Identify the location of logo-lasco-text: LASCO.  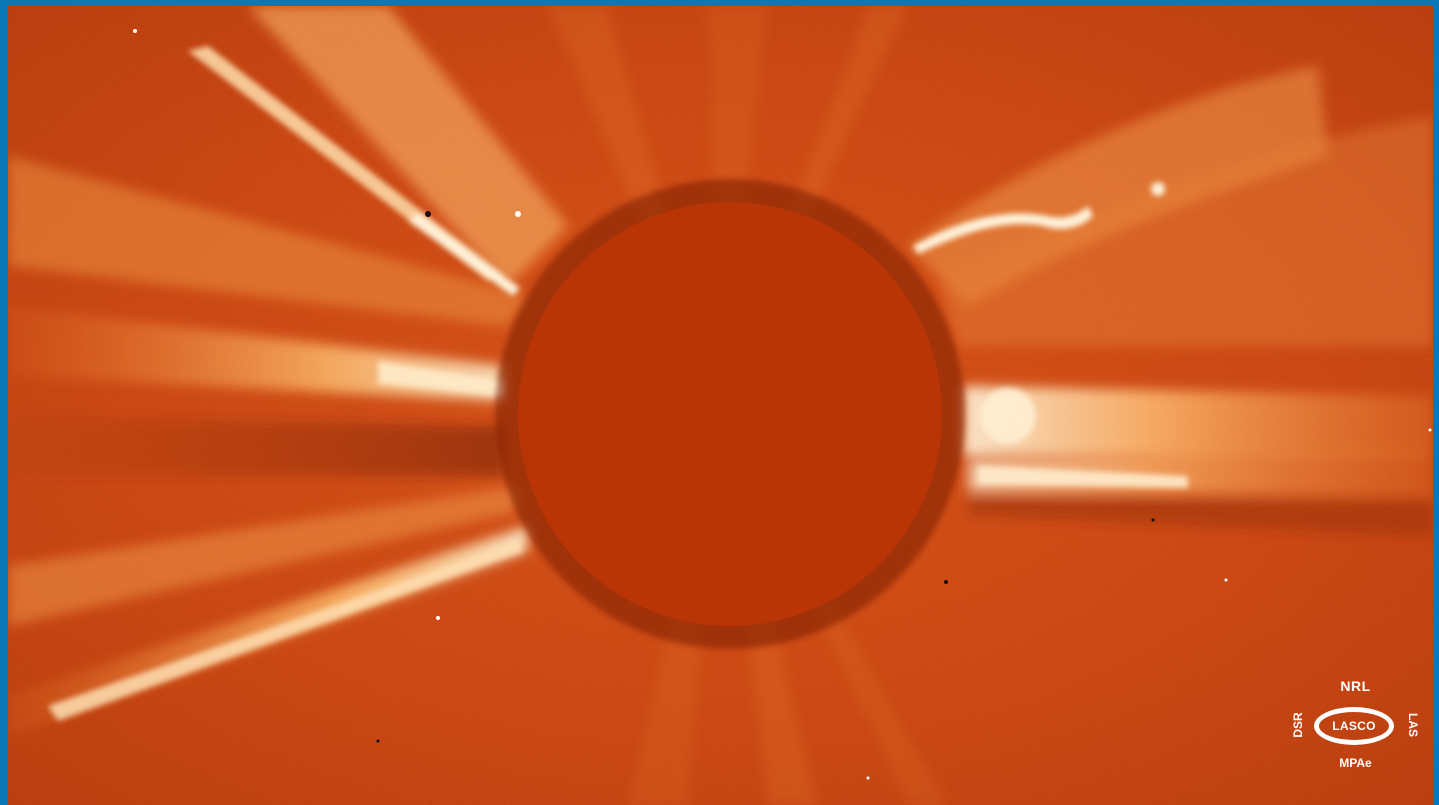
(1354, 726).